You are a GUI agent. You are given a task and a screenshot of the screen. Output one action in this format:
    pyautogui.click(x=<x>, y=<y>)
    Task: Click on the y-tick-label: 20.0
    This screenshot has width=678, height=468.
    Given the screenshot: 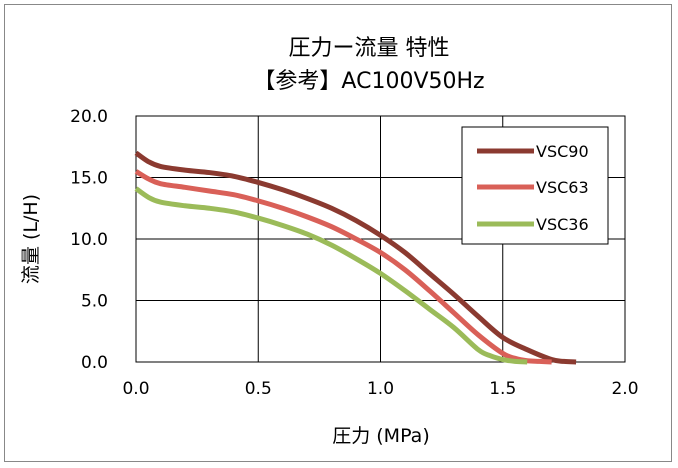 What is the action you would take?
    pyautogui.click(x=89, y=117)
    